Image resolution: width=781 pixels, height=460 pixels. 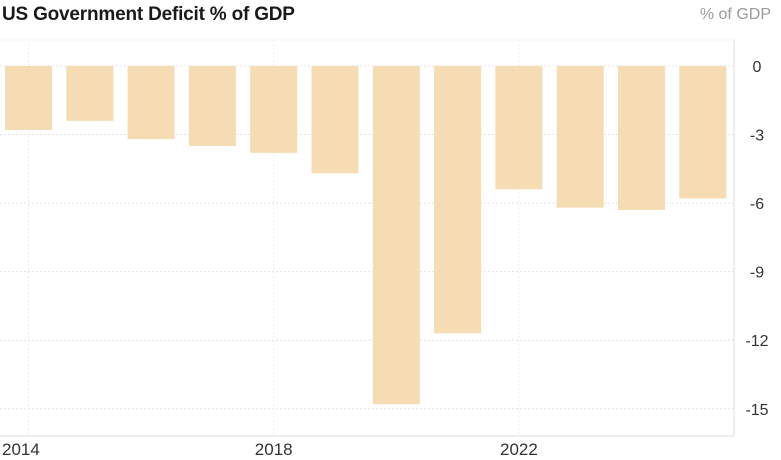 I want to click on y-tick-label: -15, so click(x=756, y=410).